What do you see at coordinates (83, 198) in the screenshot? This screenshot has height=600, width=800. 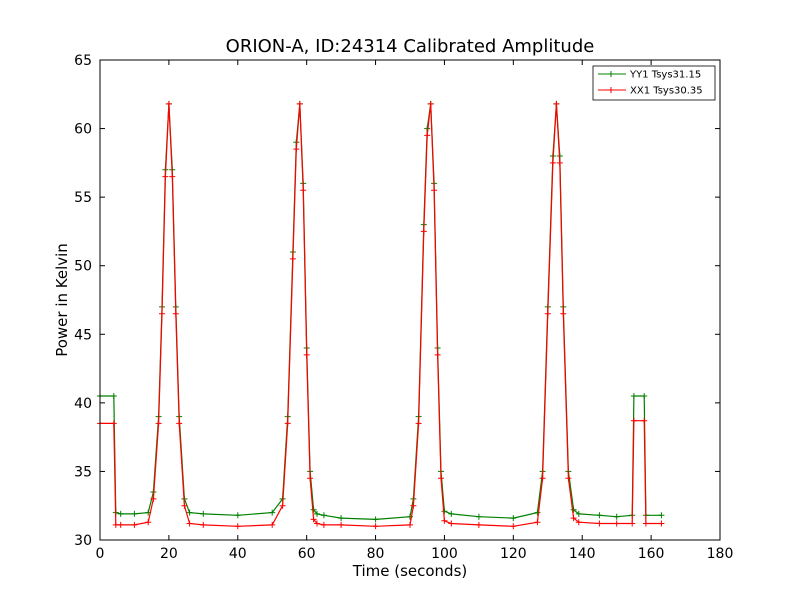 I see `y-tick-label: 55` at bounding box center [83, 198].